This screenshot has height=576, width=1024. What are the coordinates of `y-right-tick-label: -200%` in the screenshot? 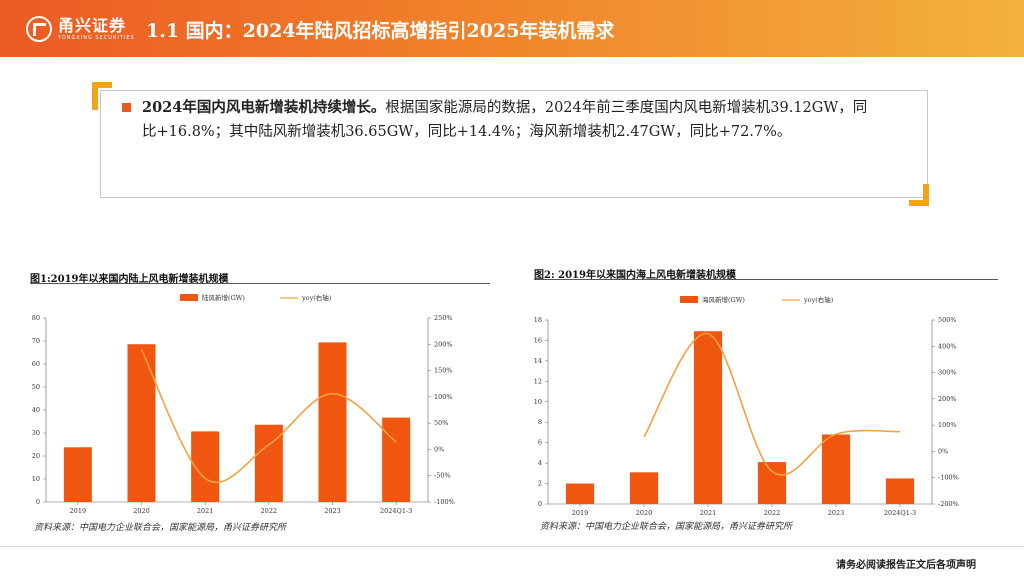 It's located at (948, 504).